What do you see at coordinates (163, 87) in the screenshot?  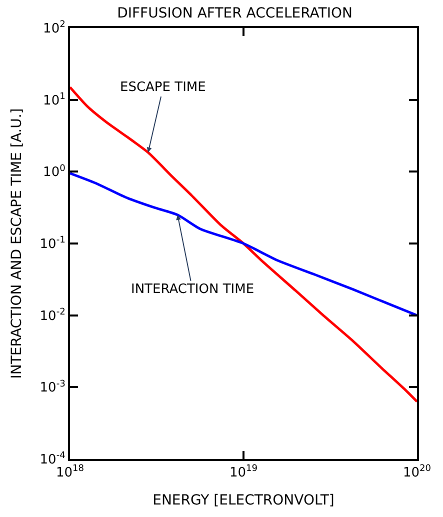 I see `annotation: ESCAPE TIME` at bounding box center [163, 87].